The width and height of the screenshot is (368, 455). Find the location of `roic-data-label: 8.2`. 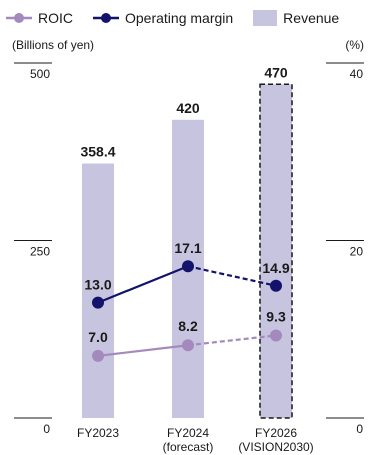

roic-data-label: 8.2 is located at coordinates (188, 326).